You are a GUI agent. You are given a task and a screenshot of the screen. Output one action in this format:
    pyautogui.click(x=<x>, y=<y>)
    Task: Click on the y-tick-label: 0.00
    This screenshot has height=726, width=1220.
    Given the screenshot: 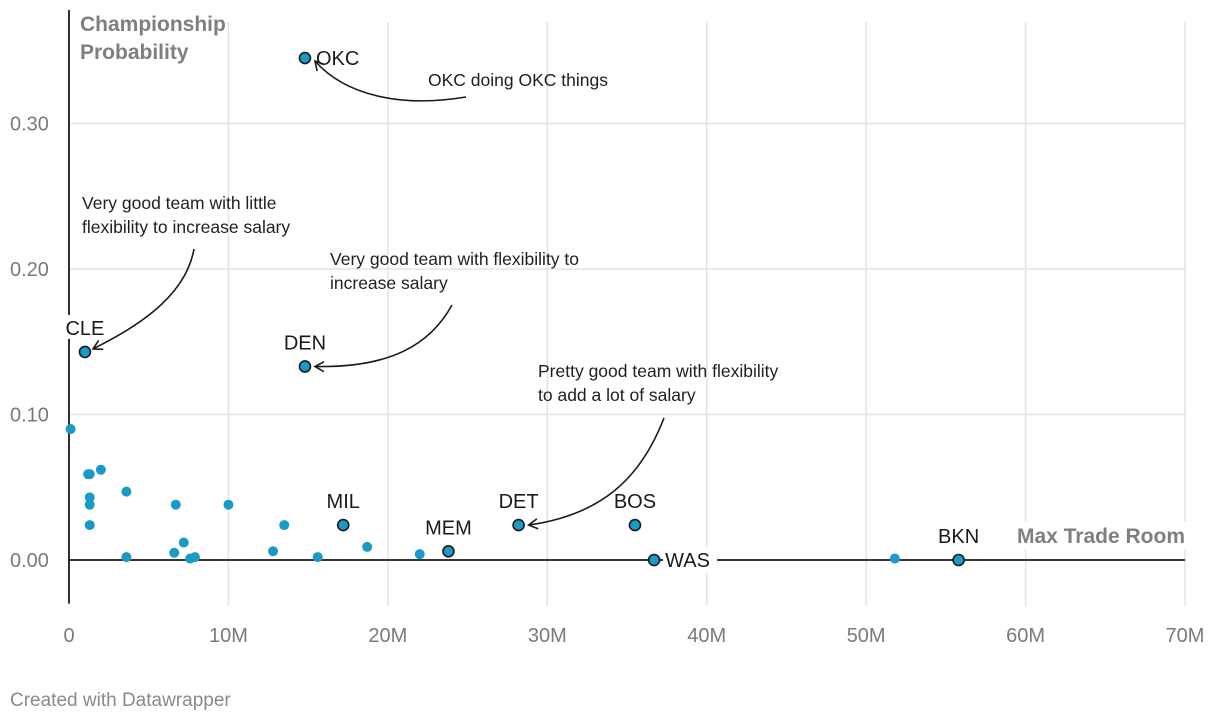 What is the action you would take?
    pyautogui.click(x=29, y=561)
    